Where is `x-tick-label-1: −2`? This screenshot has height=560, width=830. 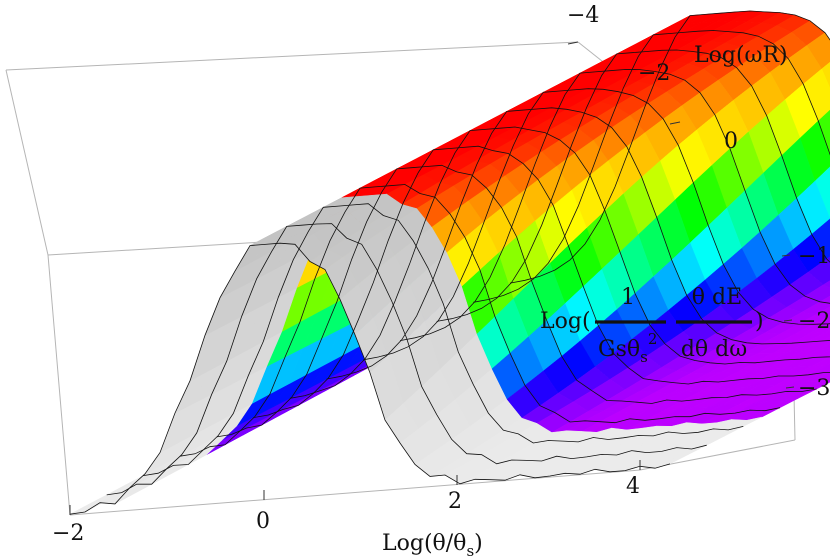
x-tick-label-1: −2 is located at coordinates (68, 533).